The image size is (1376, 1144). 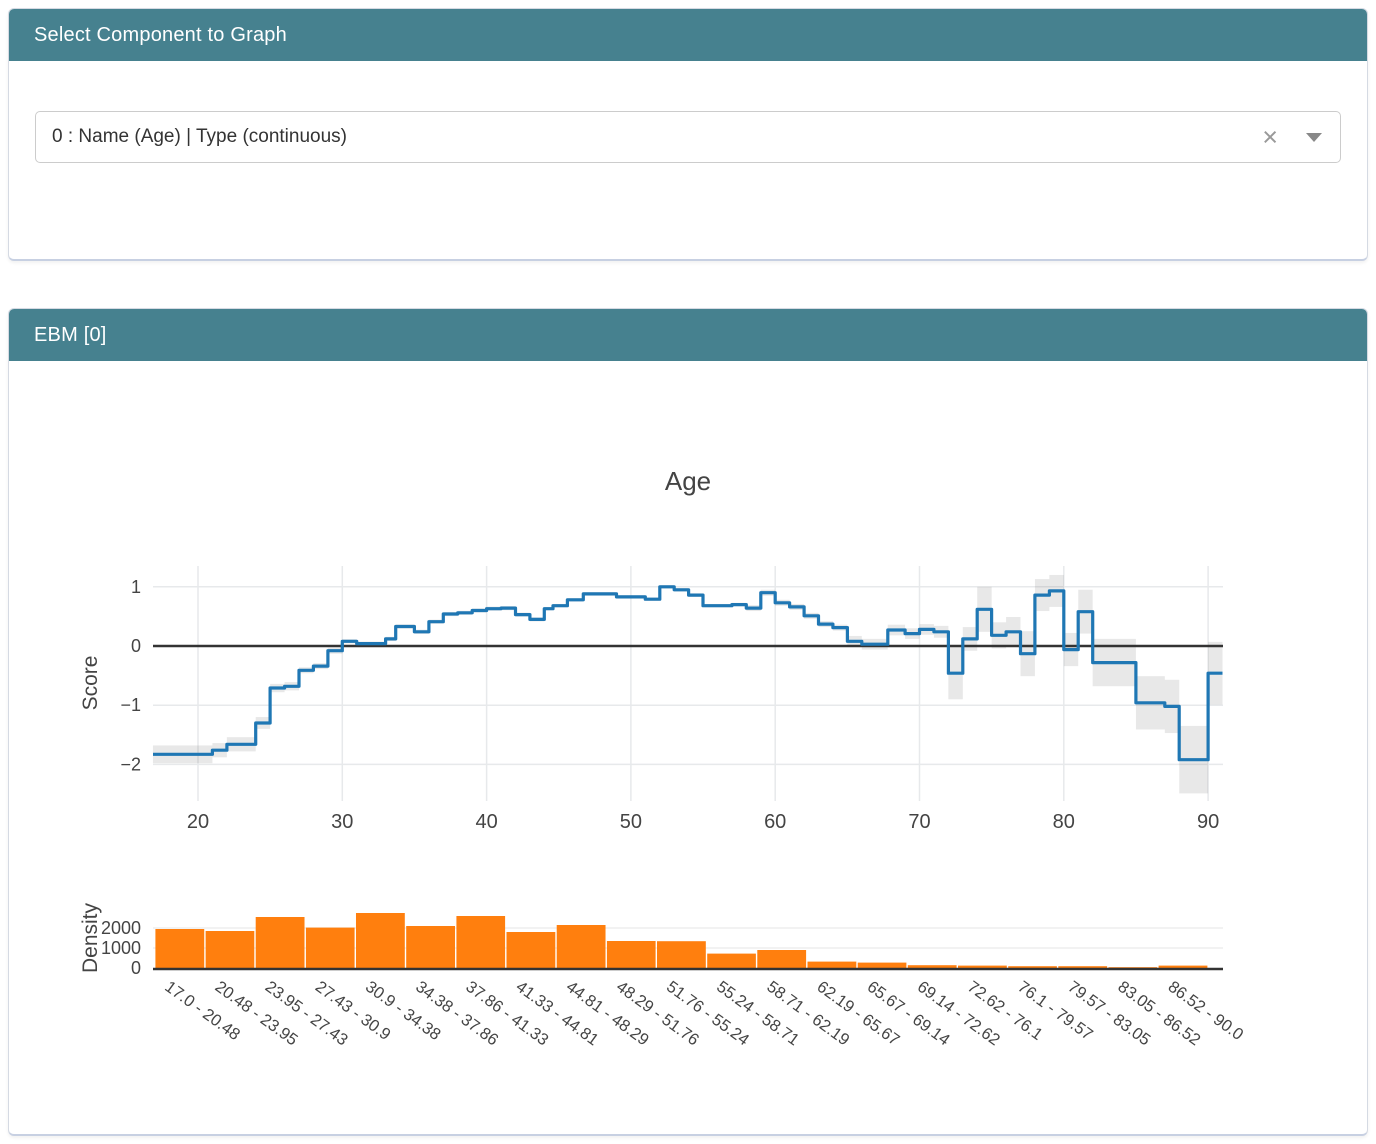 What do you see at coordinates (1270, 136) in the screenshot?
I see `clear-icon: ×` at bounding box center [1270, 136].